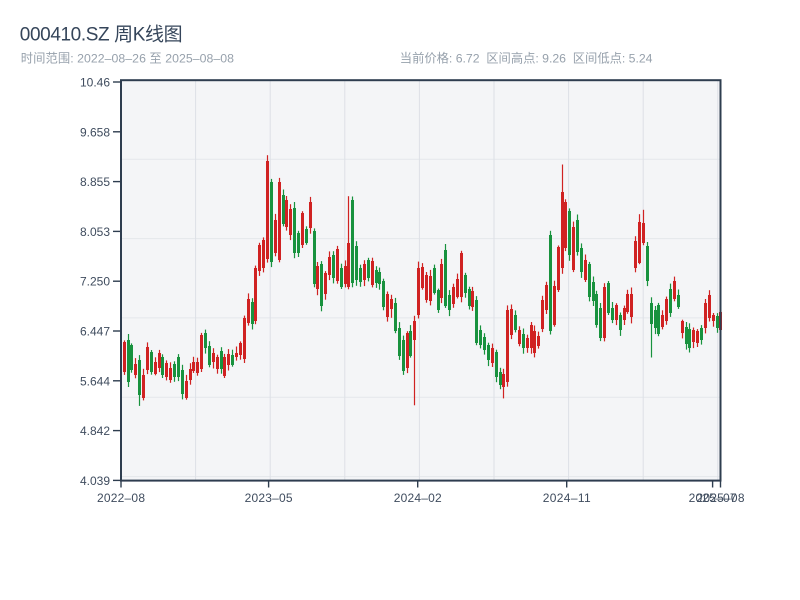 Image resolution: width=800 pixels, height=600 pixels. What do you see at coordinates (526, 58) in the screenshot?
I see `svg-text:当前价格: 6.72 区间高点: 9.26 区间低点:: 当前价格: 6.72 区间高点: 9.26 区间低点: 5.24` at bounding box center [526, 58].